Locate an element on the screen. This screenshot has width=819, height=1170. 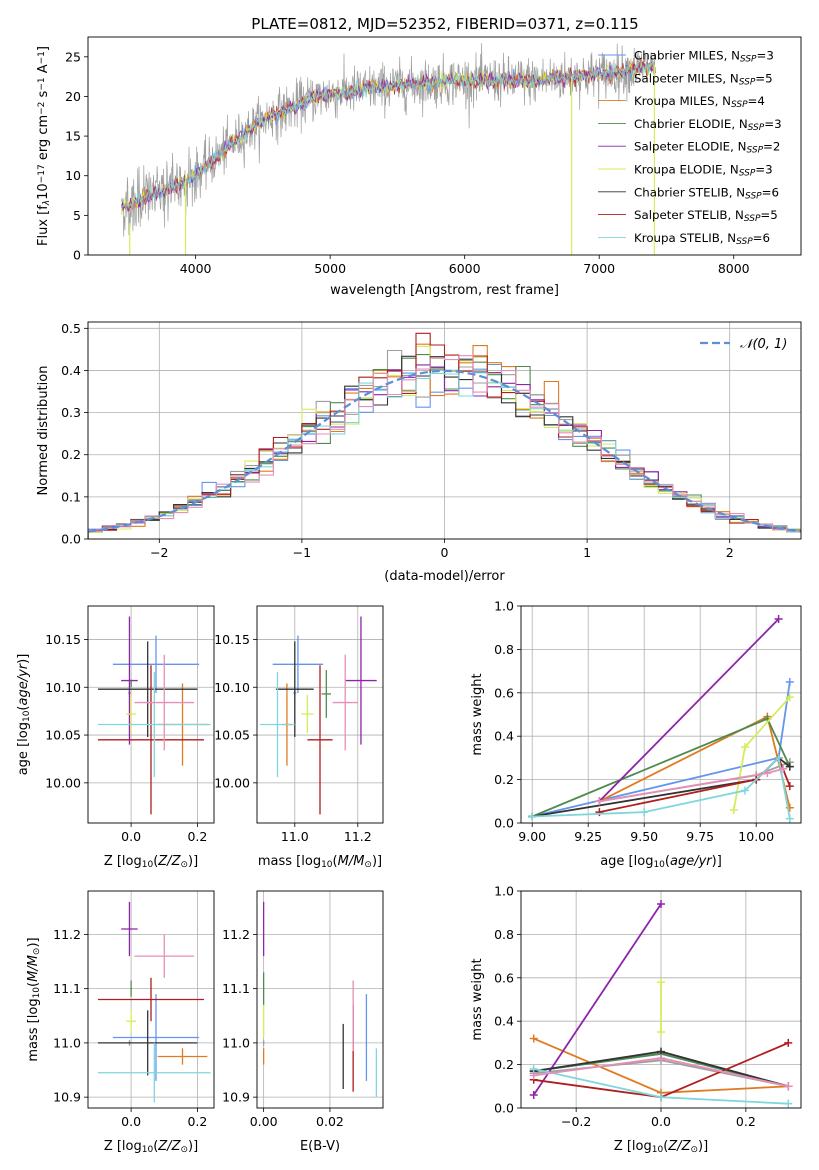
label-part: Z [log is located at coordinates (633, 1146).